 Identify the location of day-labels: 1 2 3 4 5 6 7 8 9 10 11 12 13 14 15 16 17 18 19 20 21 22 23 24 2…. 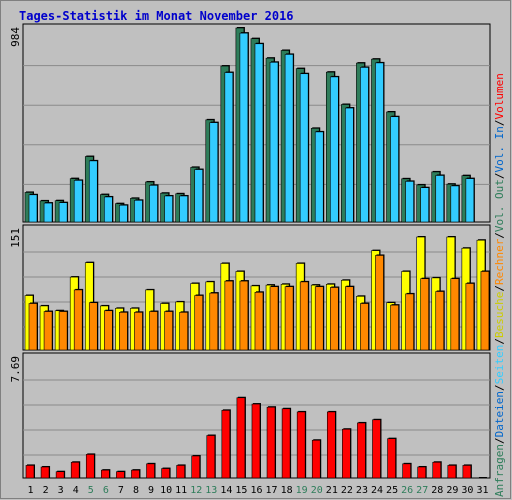
(258, 490).